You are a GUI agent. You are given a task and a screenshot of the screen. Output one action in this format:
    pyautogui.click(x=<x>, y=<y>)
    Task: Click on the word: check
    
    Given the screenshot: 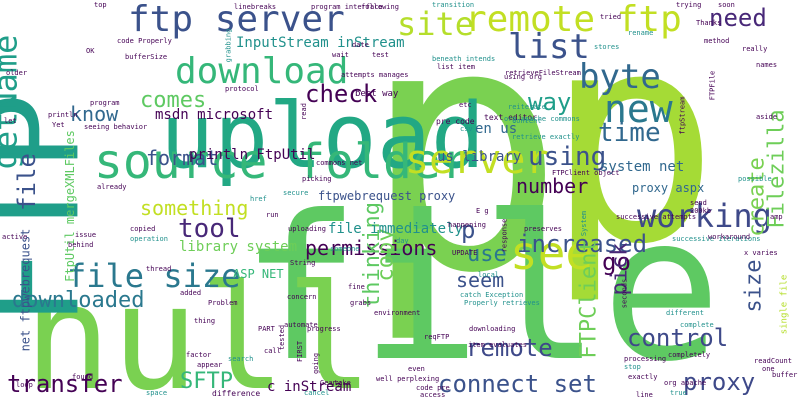 What is the action you would take?
    pyautogui.click(x=341, y=94)
    